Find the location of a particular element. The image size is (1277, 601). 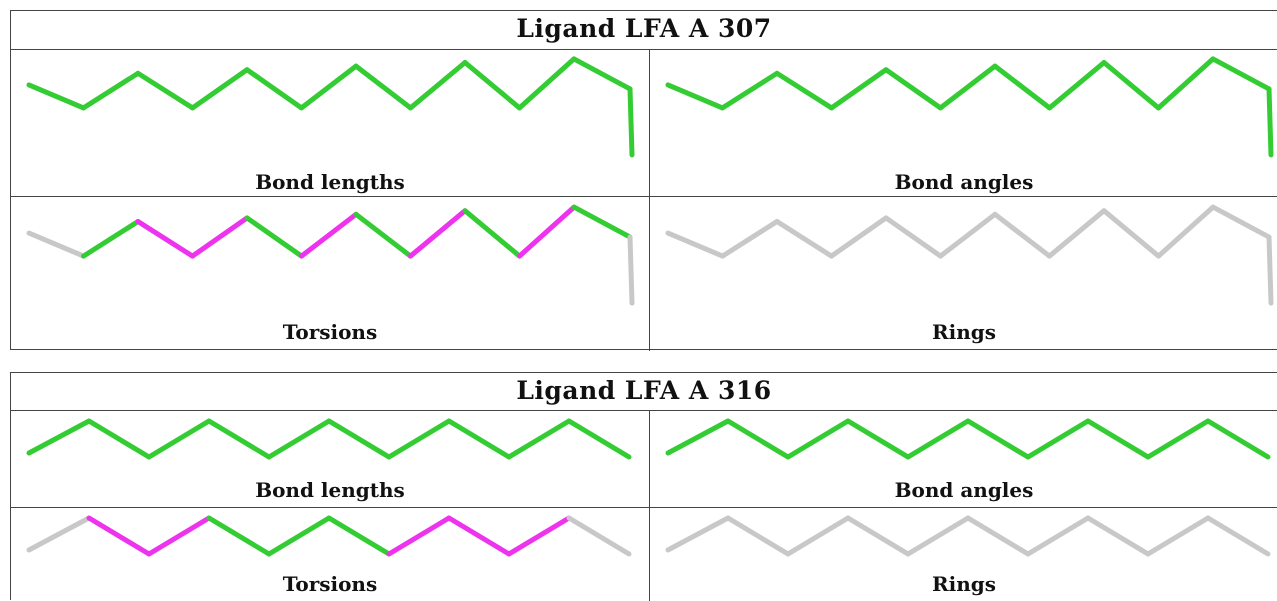

panel-bond-angles: Bond angles is located at coordinates (963, 459).